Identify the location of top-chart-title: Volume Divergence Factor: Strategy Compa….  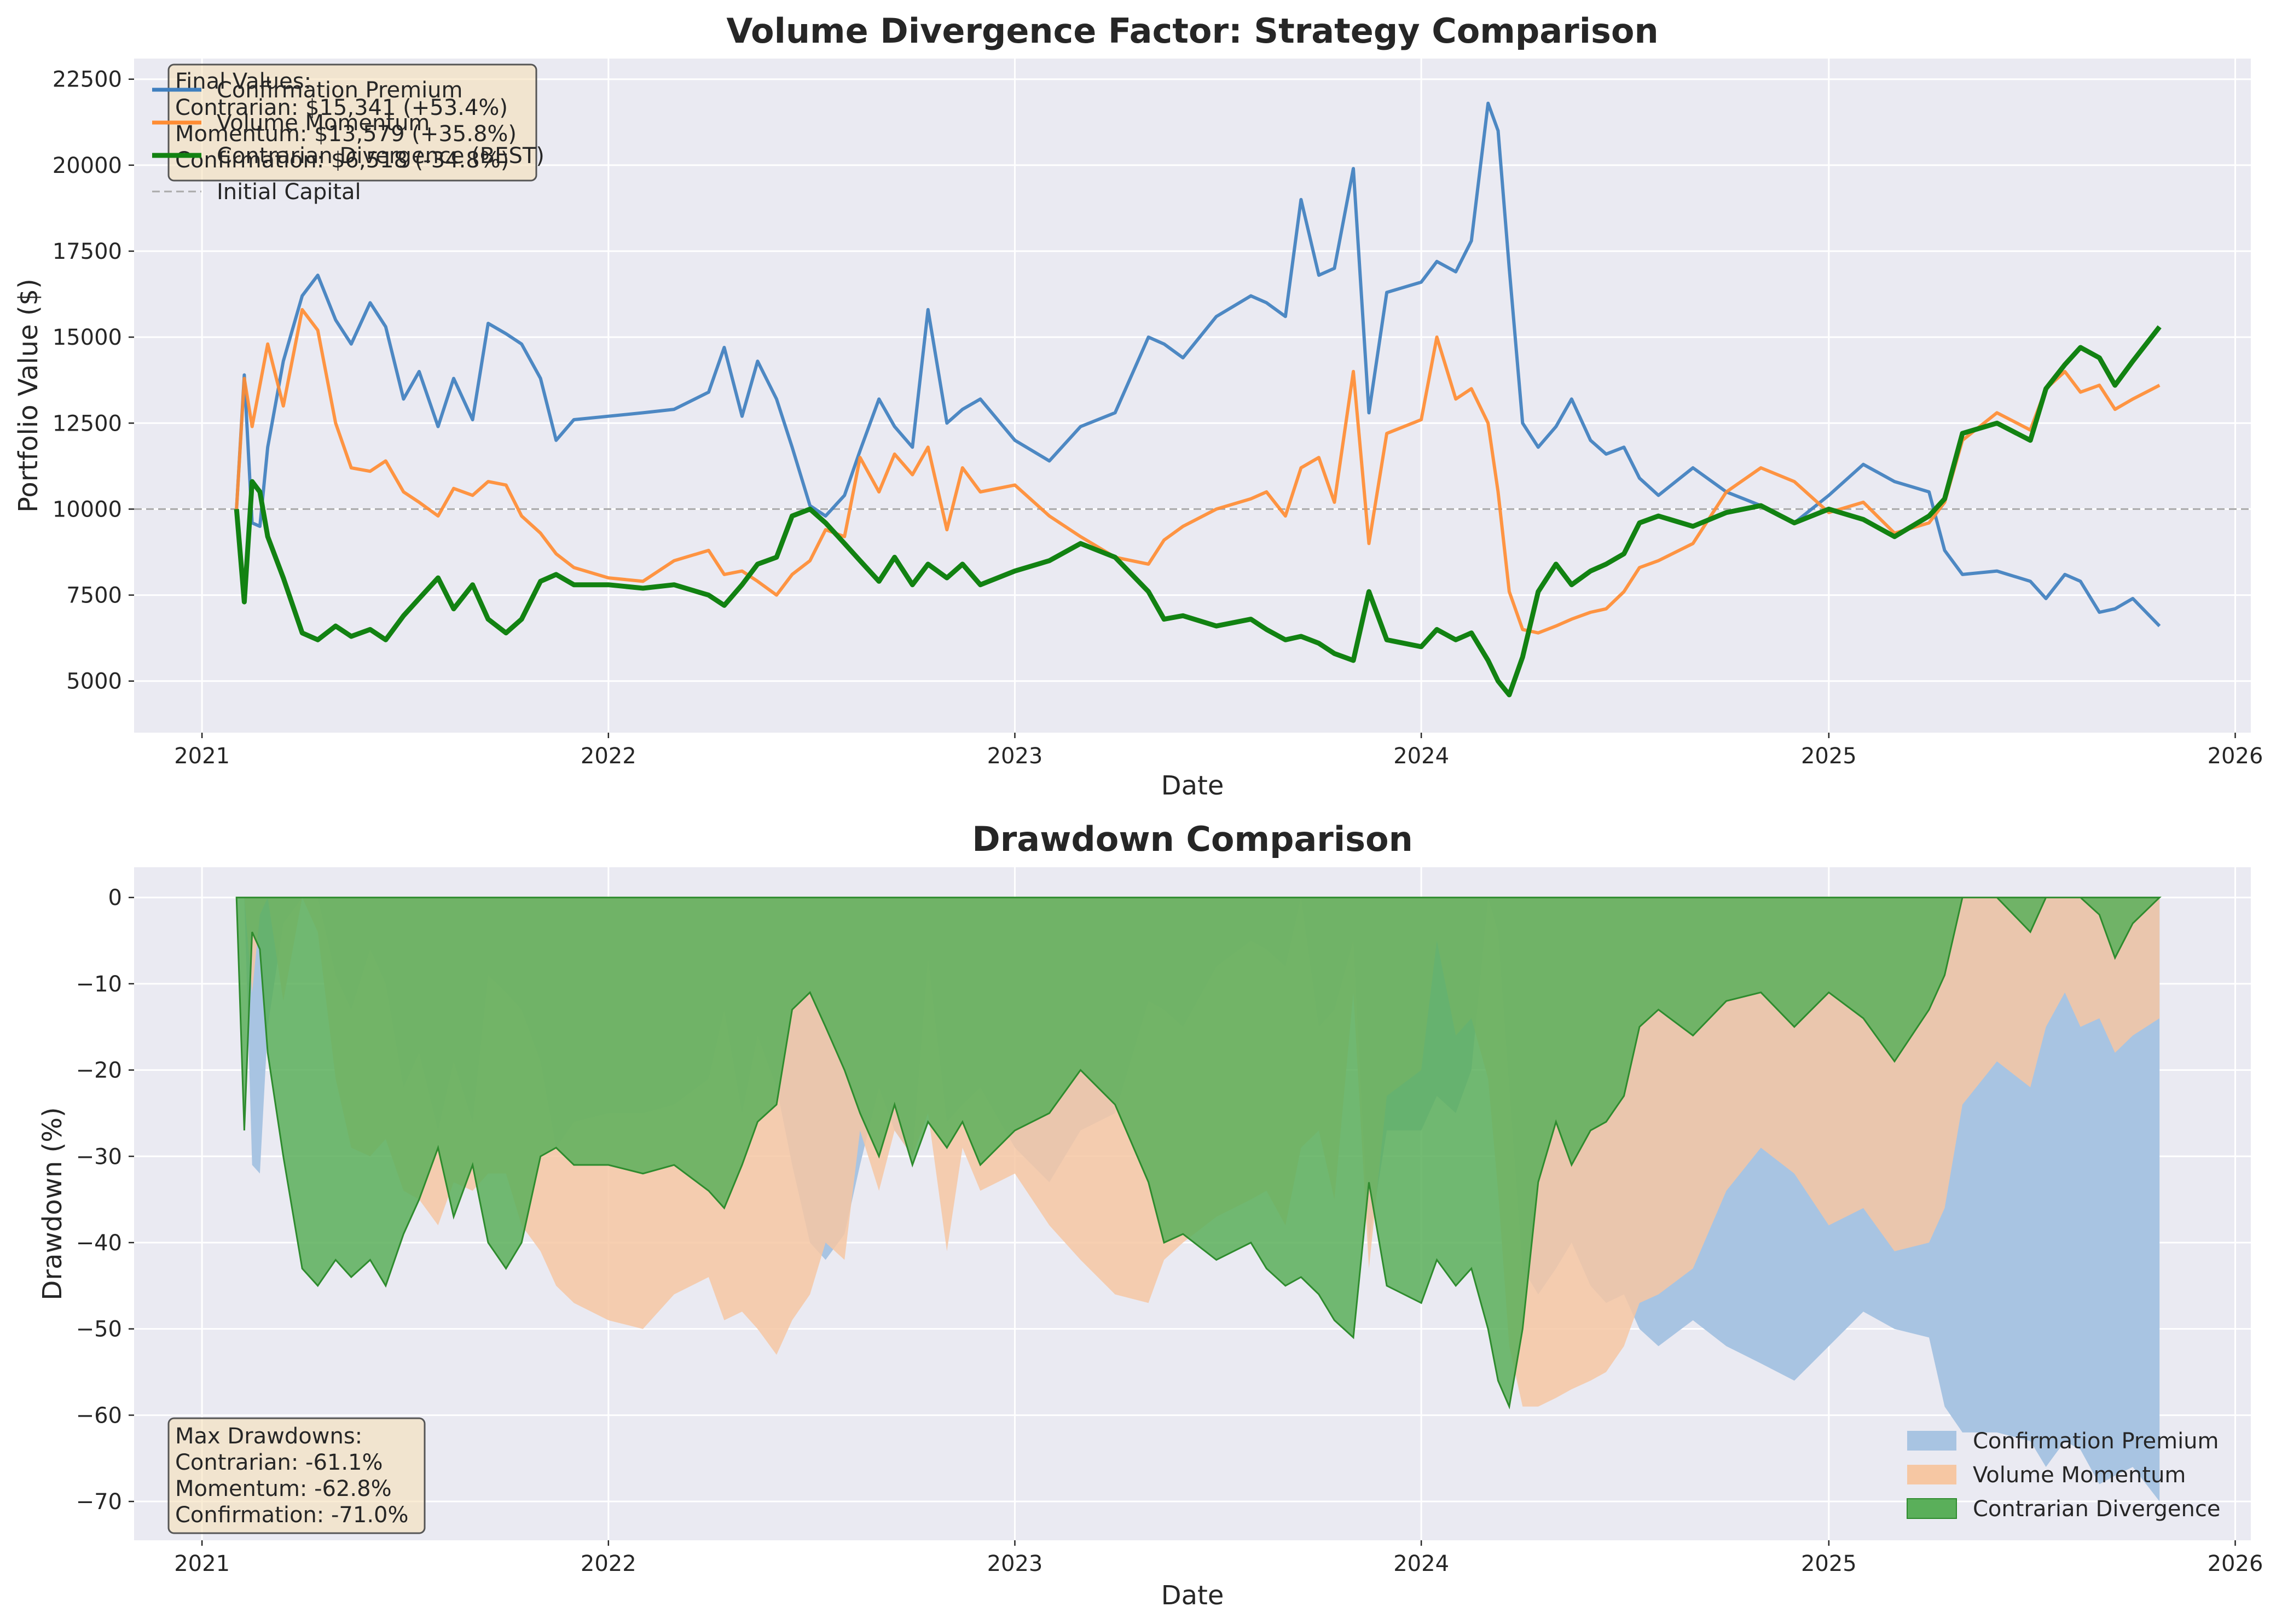
(1192, 31).